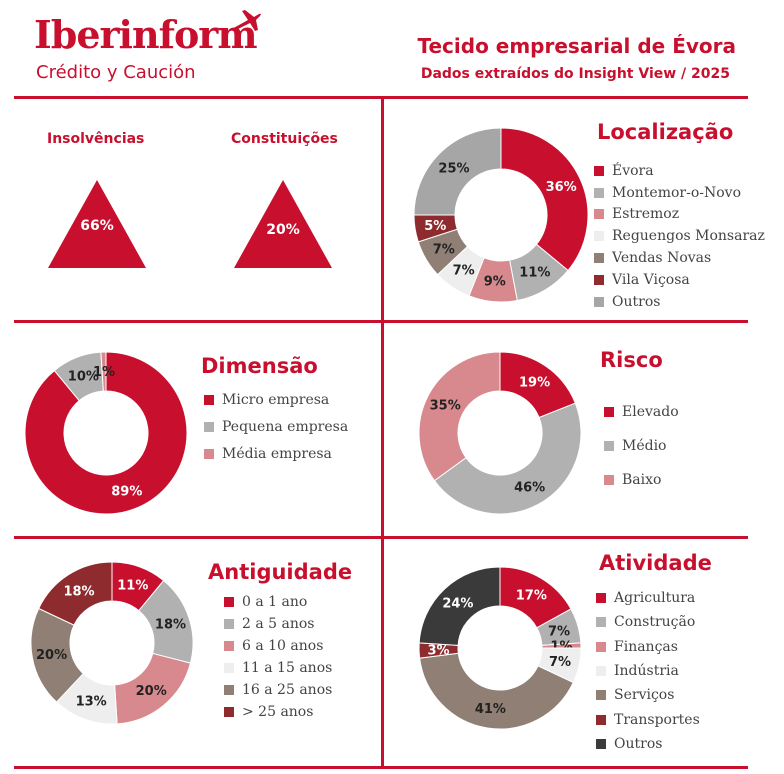  I want to click on legend-label: Agricultura, so click(655, 598).